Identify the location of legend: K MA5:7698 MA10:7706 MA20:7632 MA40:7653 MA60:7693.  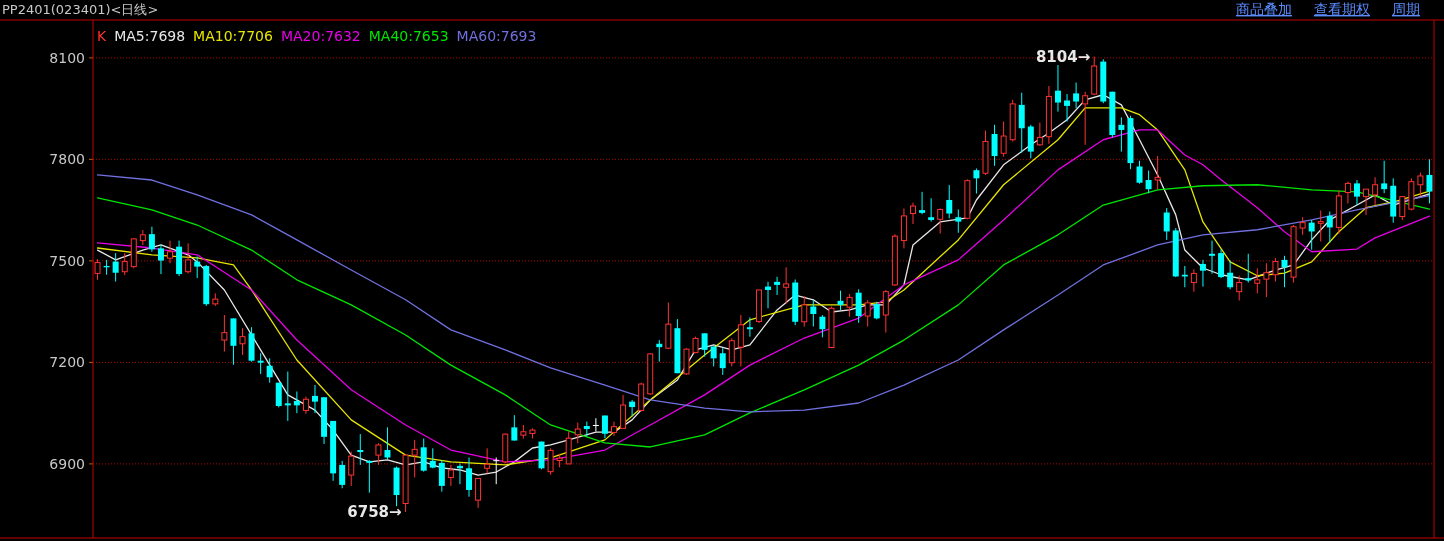
(317, 36).